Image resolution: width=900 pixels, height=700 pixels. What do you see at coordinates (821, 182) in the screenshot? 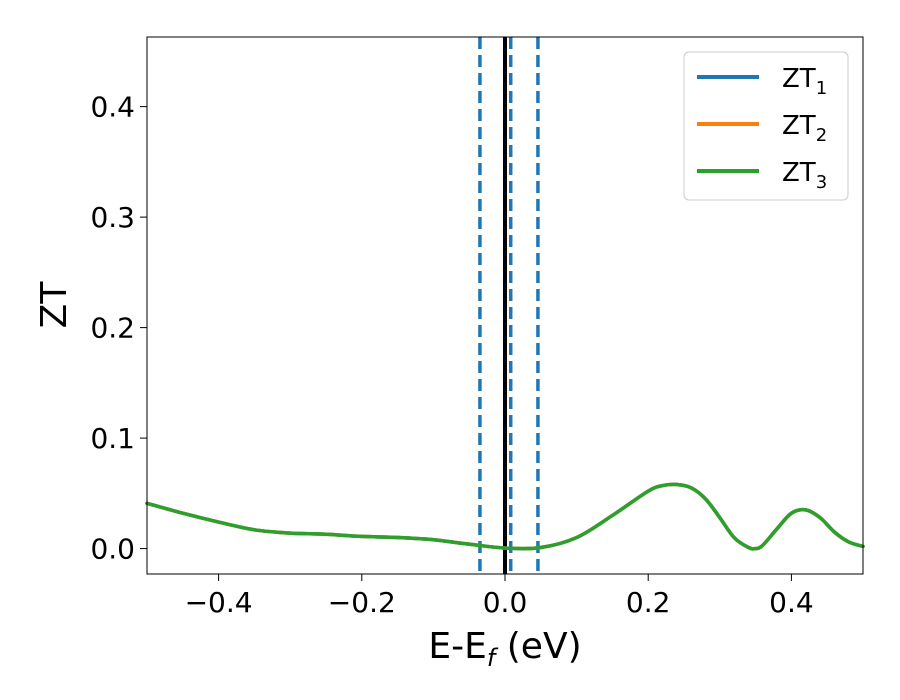
I see `legend-label-sub: 3` at bounding box center [821, 182].